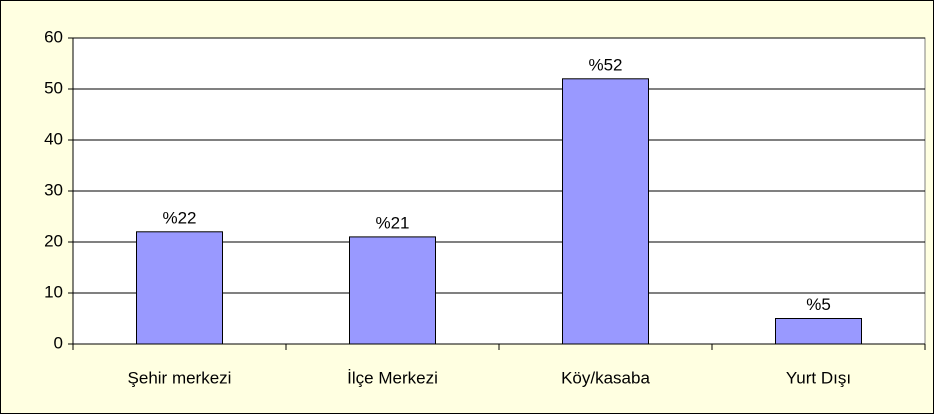 The width and height of the screenshot is (934, 414). I want to click on x-tick-label: İlçe Merkezi, so click(392, 377).